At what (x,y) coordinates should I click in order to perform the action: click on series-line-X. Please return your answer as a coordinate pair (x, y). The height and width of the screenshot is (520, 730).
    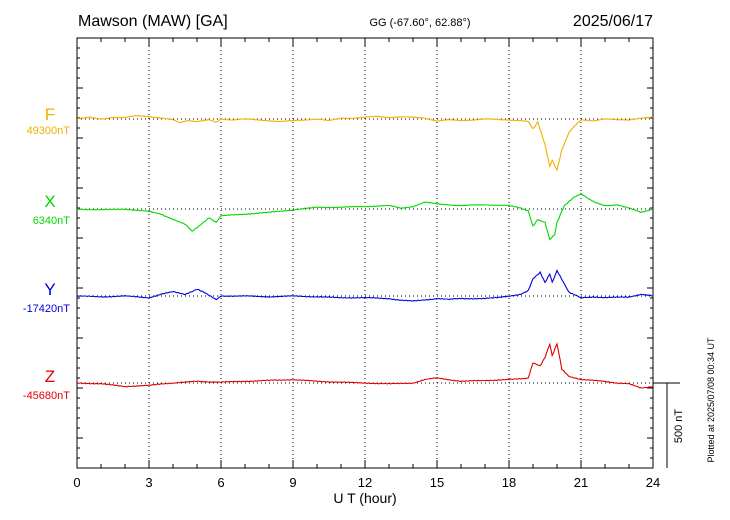
    Looking at the image, I should click on (365, 216).